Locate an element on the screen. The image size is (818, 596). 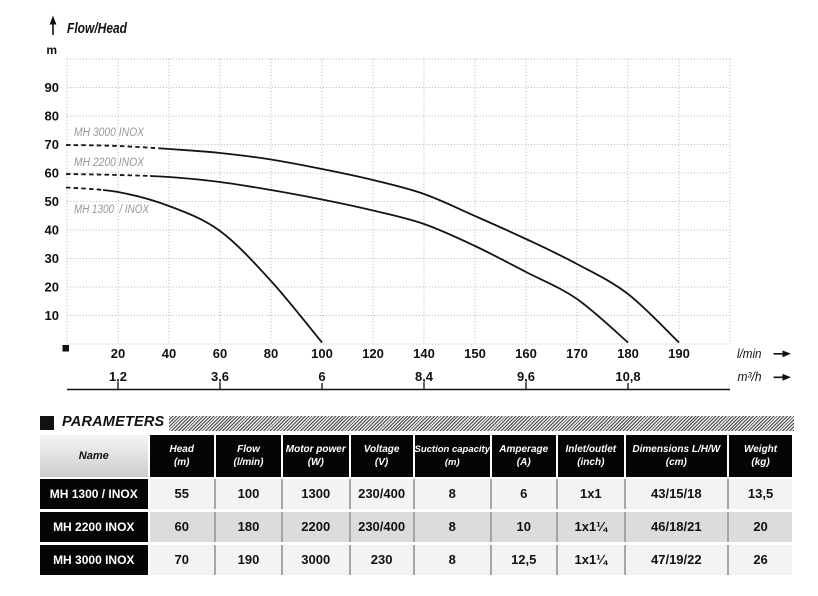
svg-text: 6 is located at coordinates (321, 376).